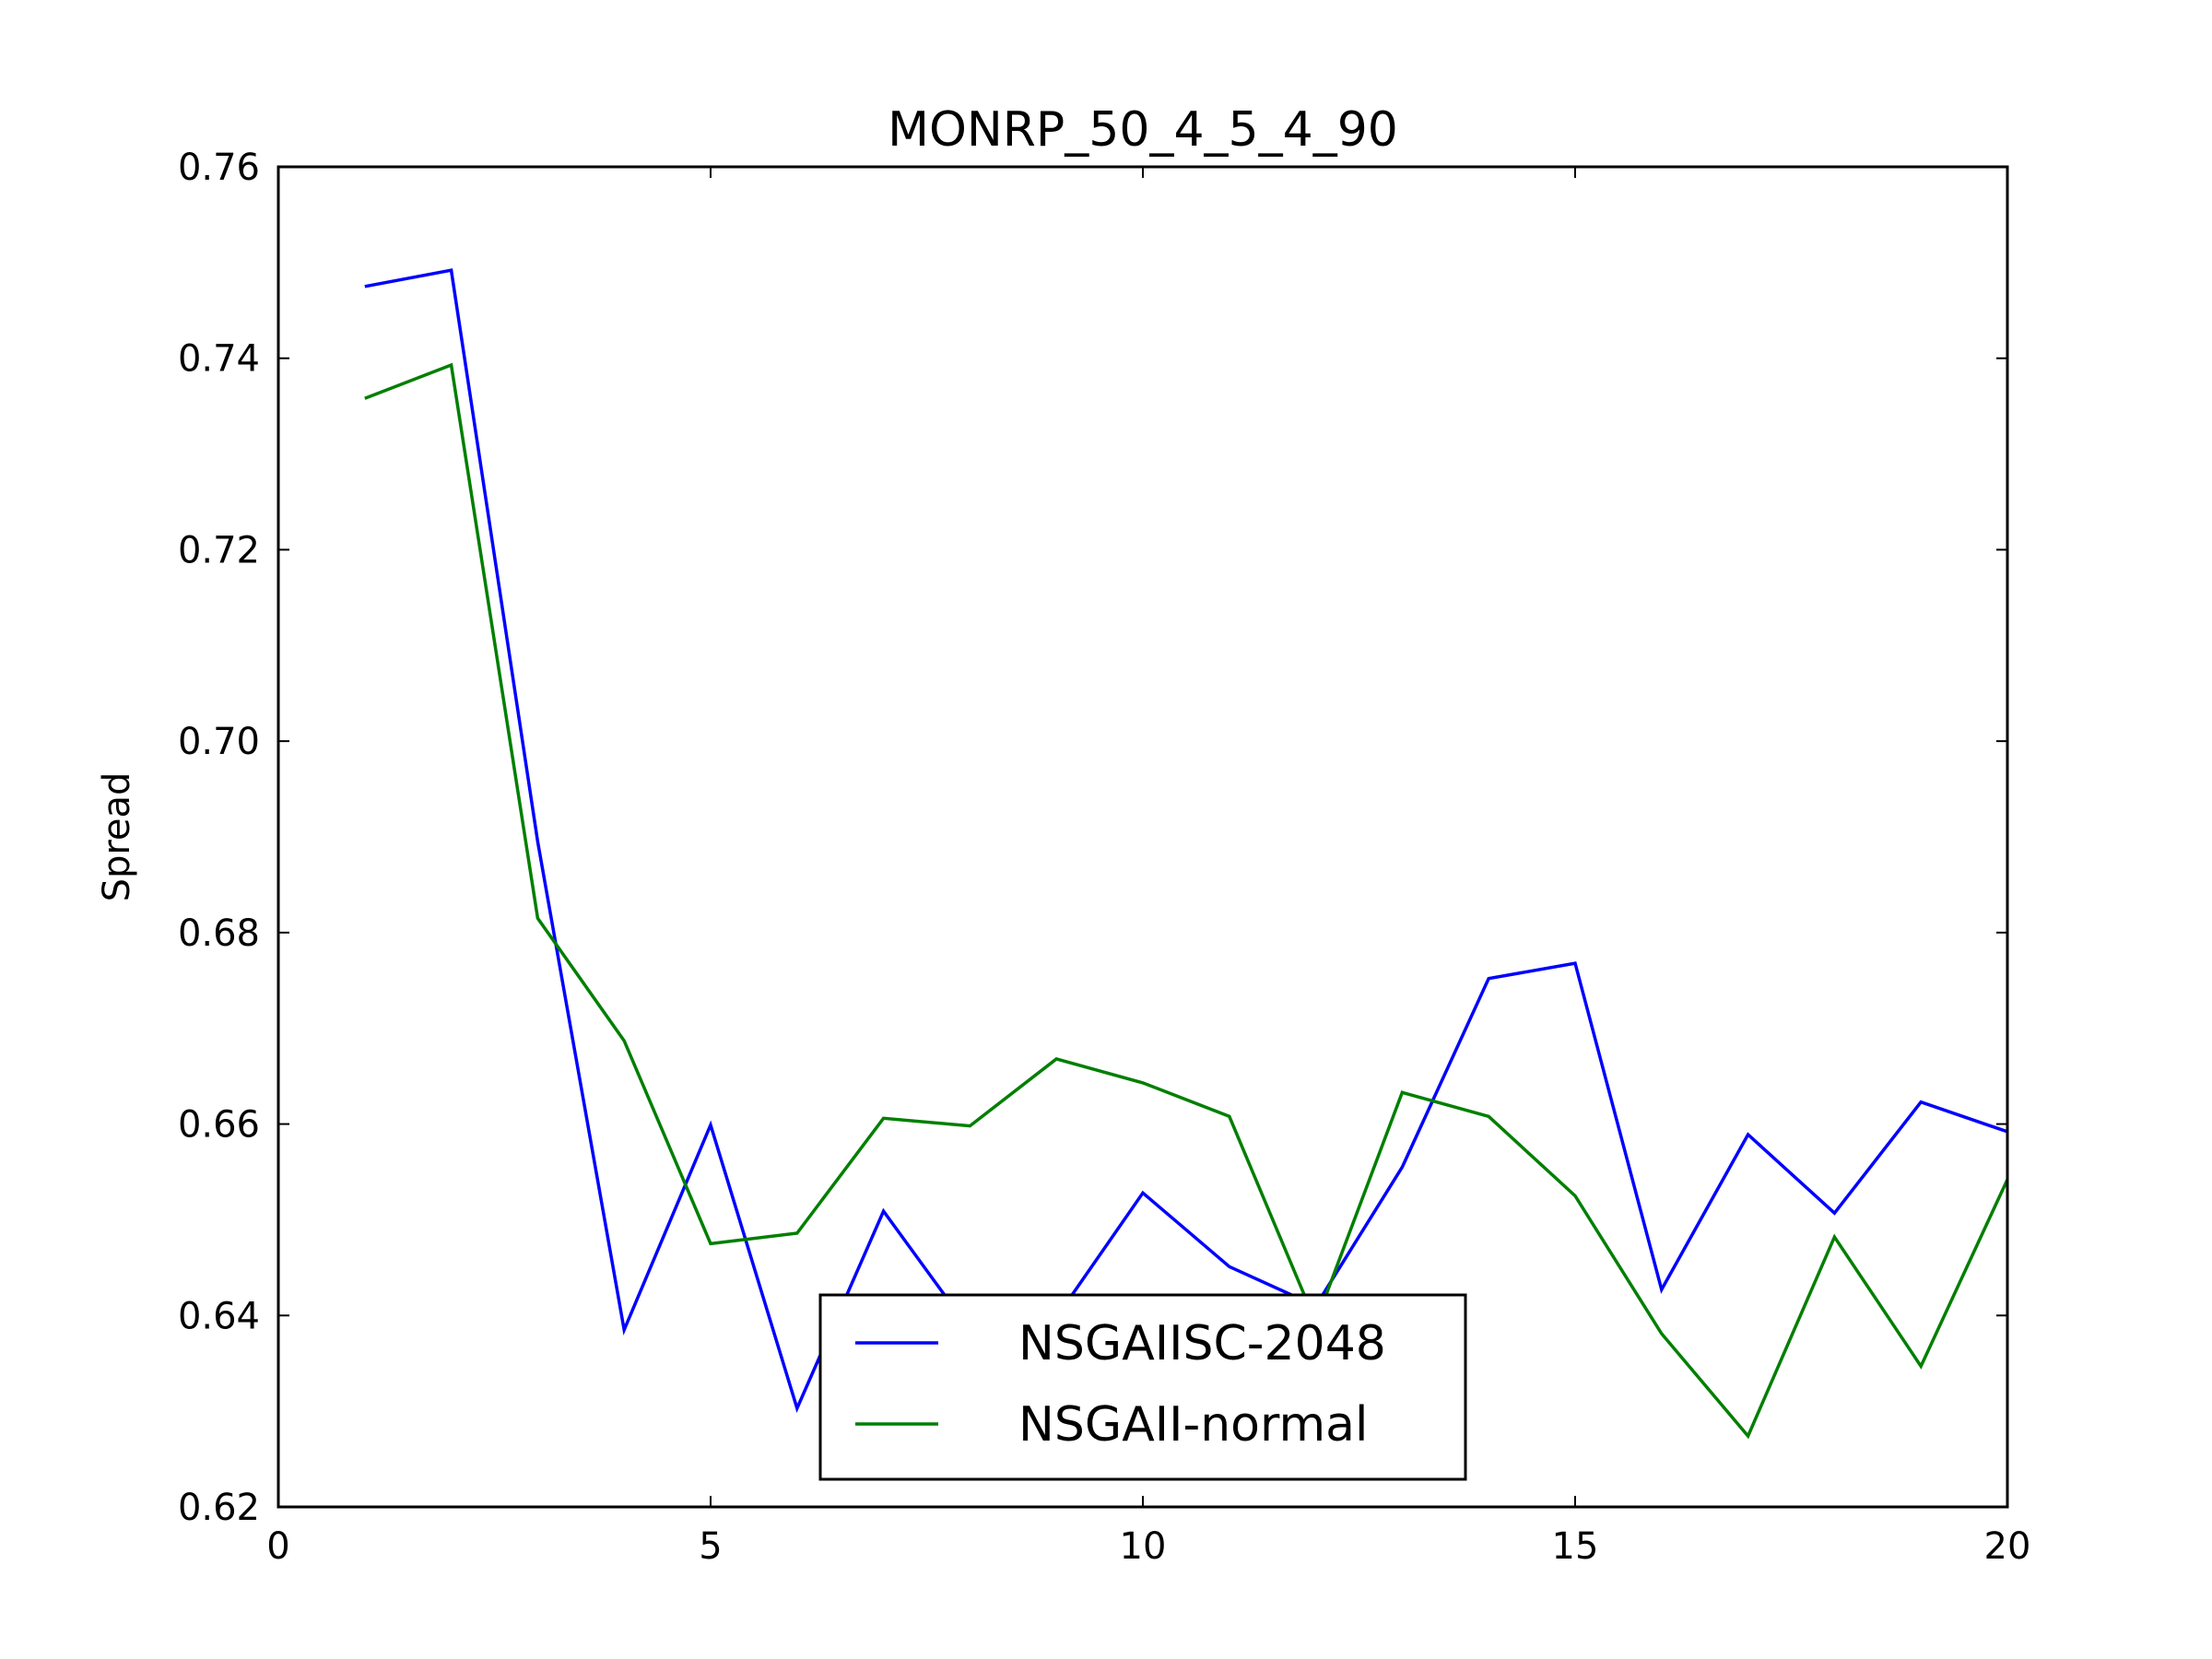  I want to click on x-tick-label: 20, so click(2007, 1546).